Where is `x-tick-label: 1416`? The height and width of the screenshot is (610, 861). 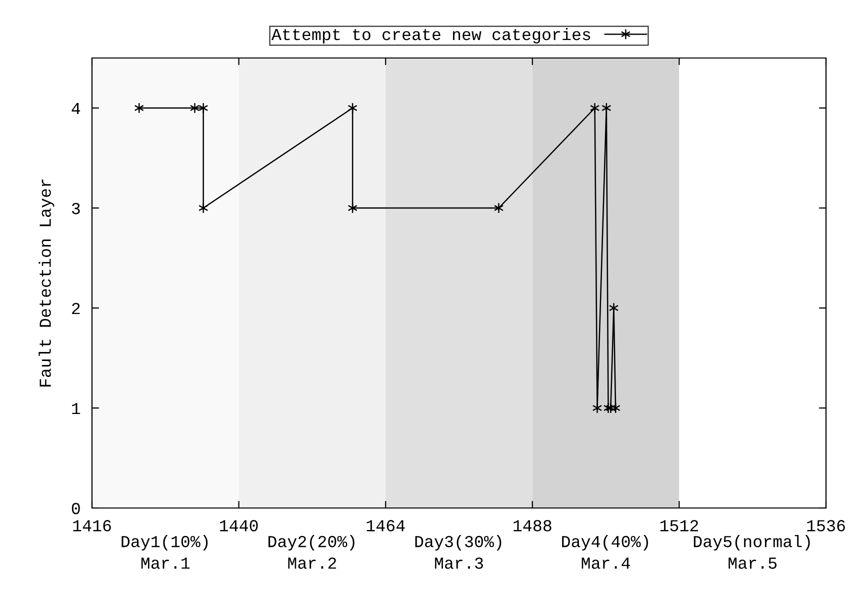
x-tick-label: 1416 is located at coordinates (92, 526).